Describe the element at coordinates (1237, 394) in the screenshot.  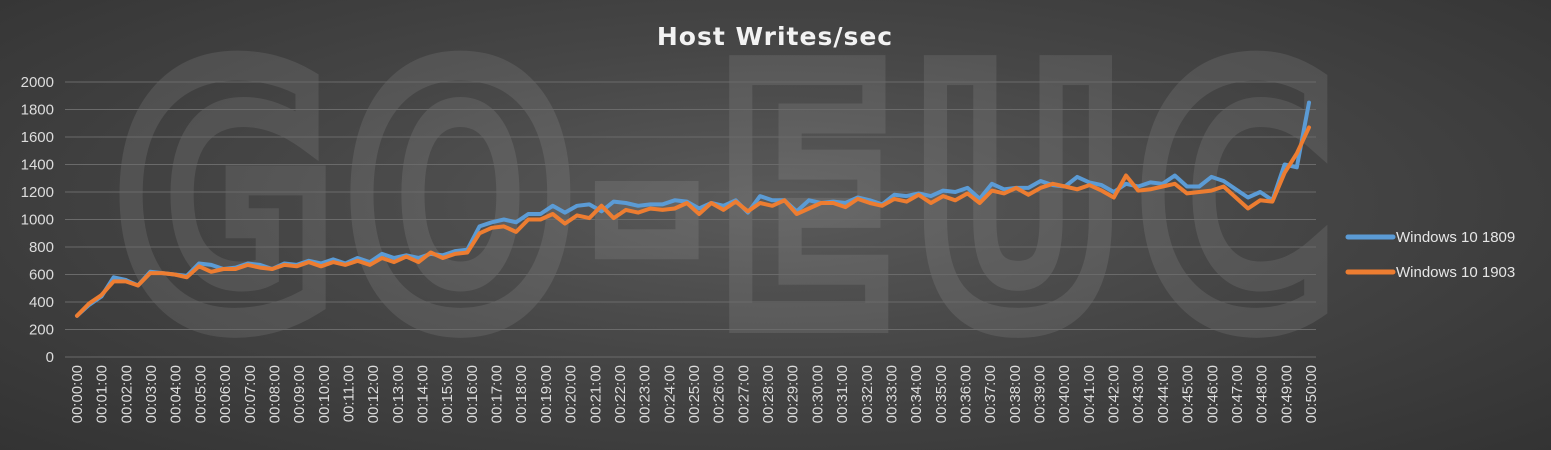
I see `x-tick-label: 00:47:00` at that location.